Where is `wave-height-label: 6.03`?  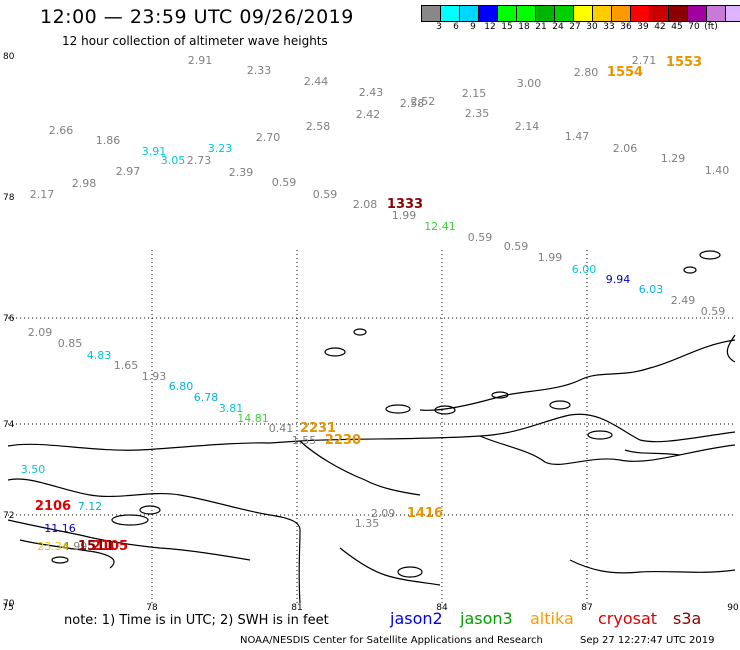 wave-height-label: 6.03 is located at coordinates (651, 289).